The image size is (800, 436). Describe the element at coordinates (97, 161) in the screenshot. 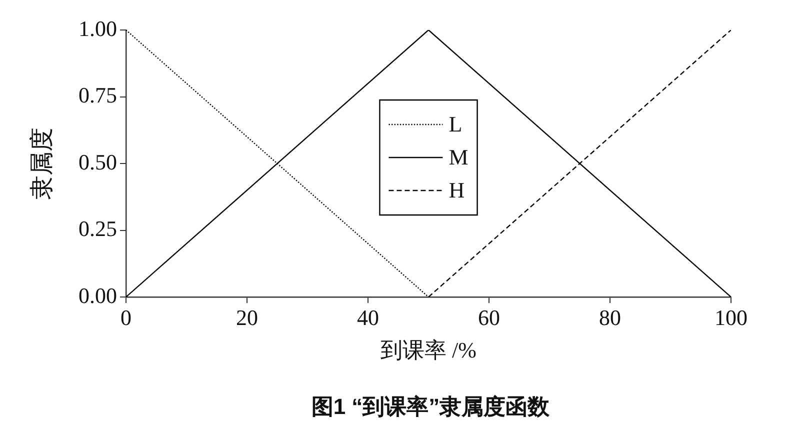

I see `y-tick-label: 0.50` at that location.